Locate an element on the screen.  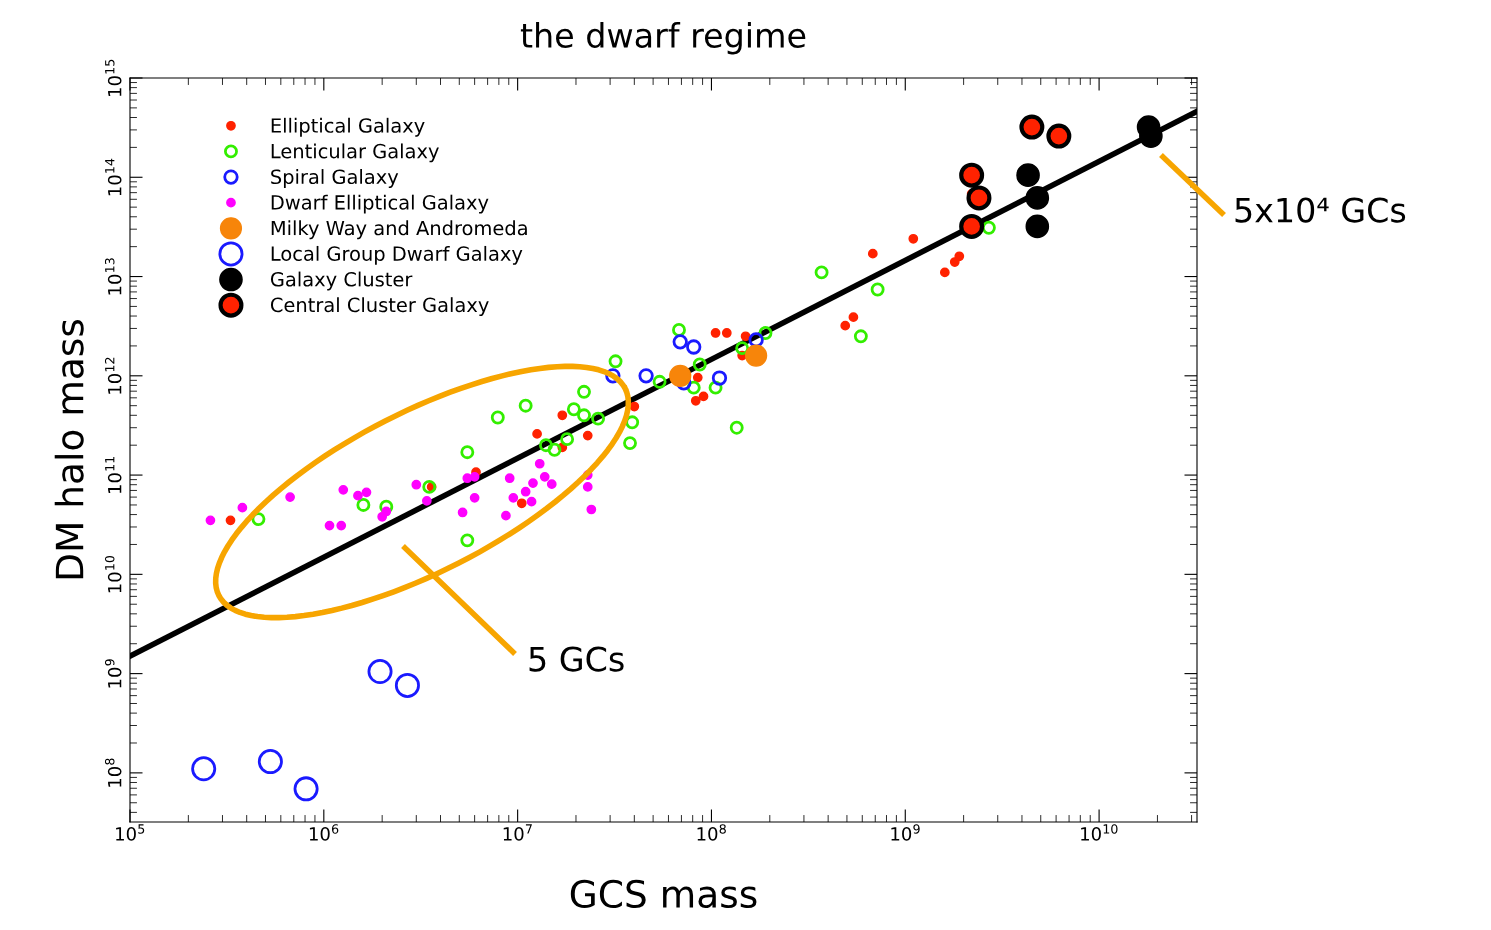
x-tick-label: 10$^{8}$ is located at coordinates (711, 832).